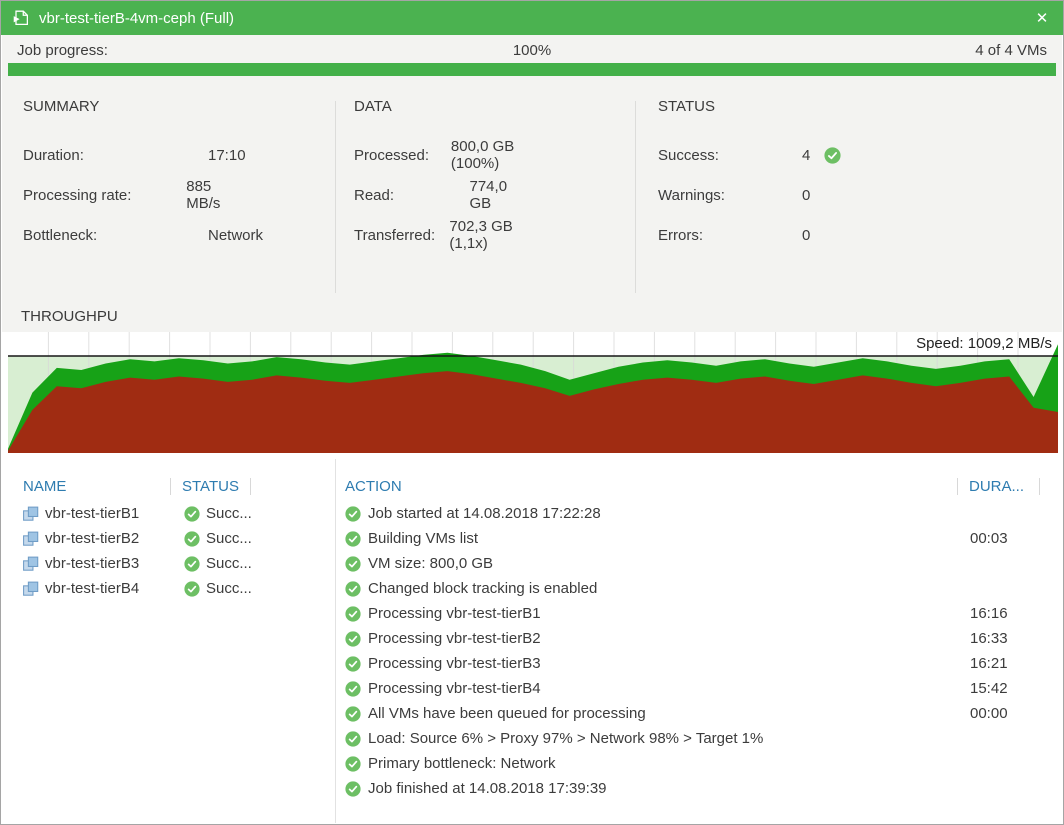 This screenshot has height=825, width=1064. What do you see at coordinates (989, 713) in the screenshot?
I see `action-duration: 00:00` at bounding box center [989, 713].